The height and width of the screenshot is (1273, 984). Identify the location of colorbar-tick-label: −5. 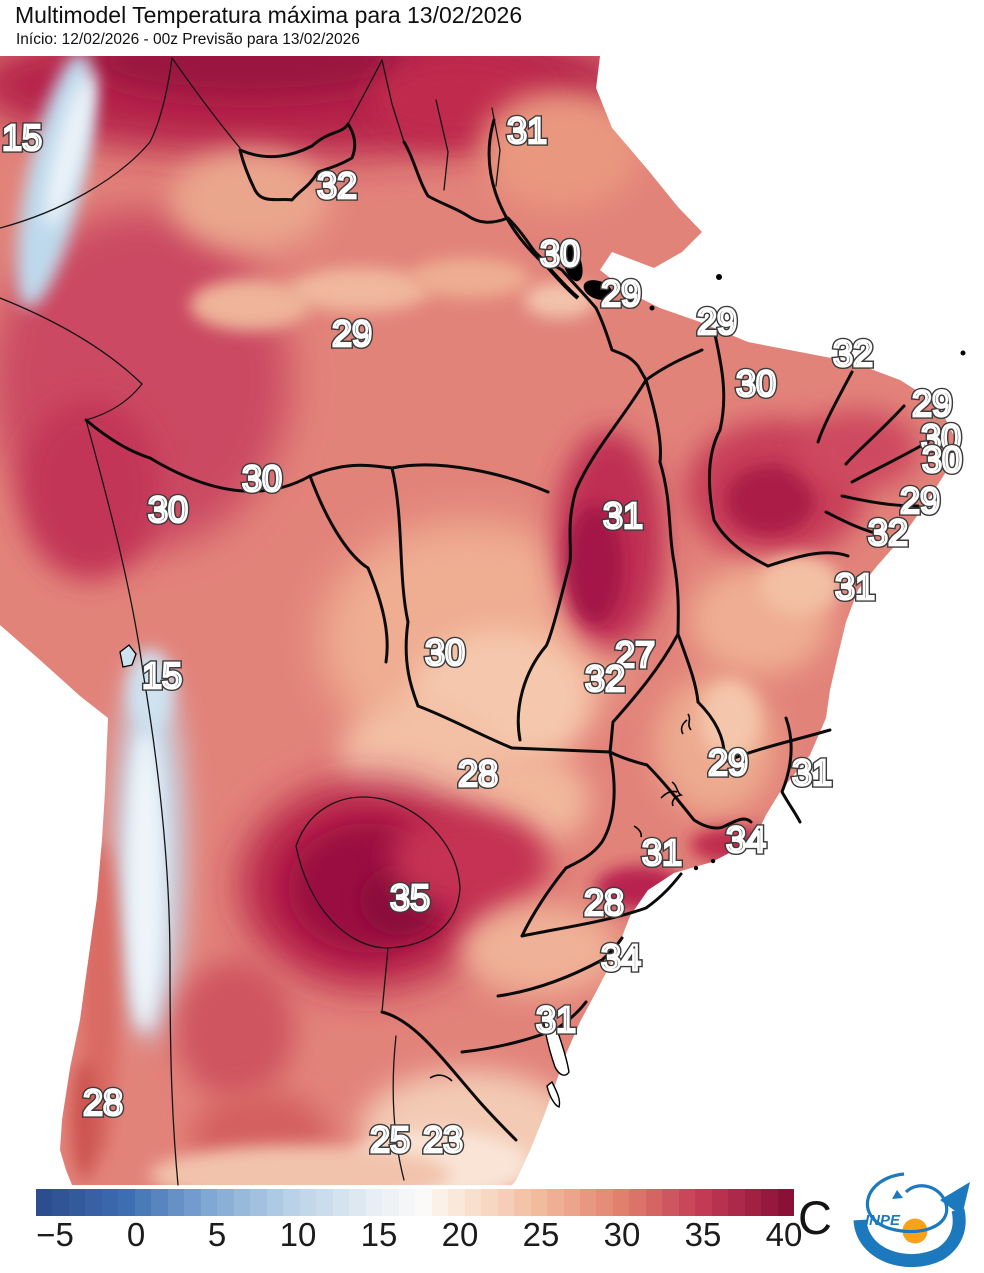
(55, 1234).